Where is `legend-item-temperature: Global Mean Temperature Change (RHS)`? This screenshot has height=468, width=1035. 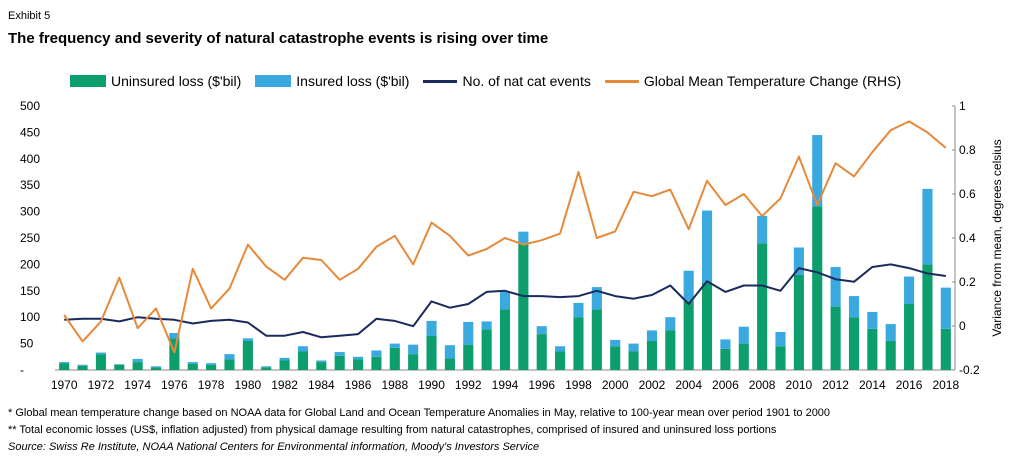 legend-item-temperature: Global Mean Temperature Change (RHS) is located at coordinates (753, 81).